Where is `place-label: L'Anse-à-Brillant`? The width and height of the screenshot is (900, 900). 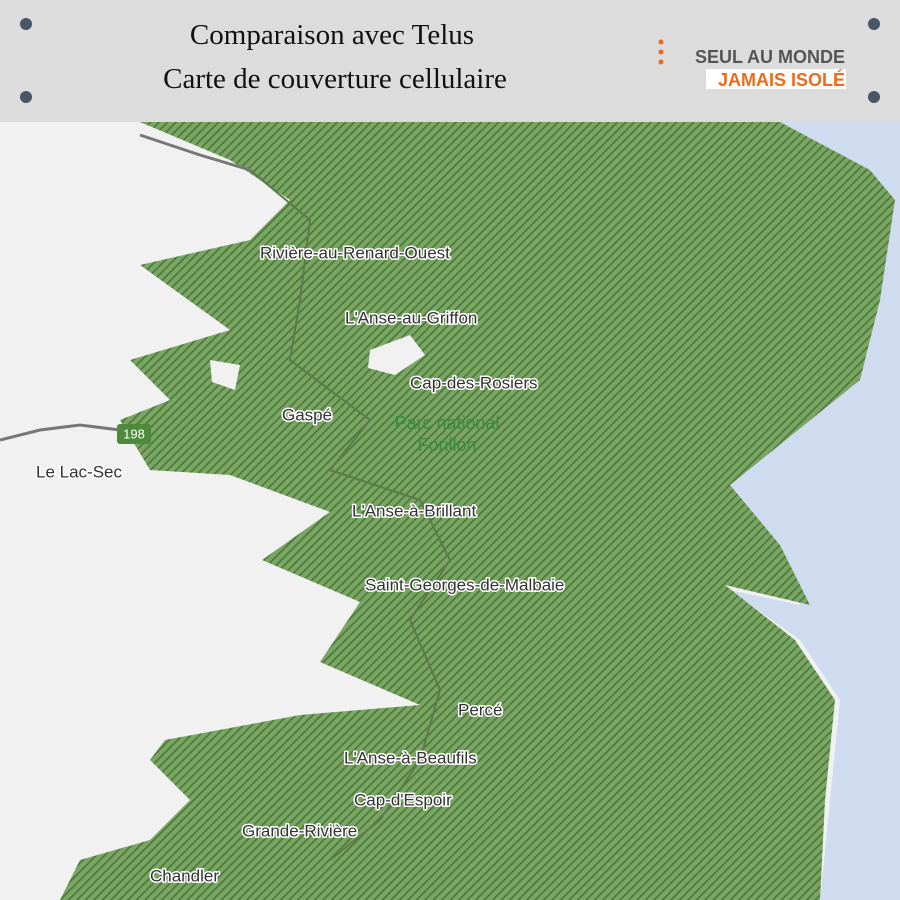
place-label: L'Anse-à-Brillant is located at coordinates (414, 510).